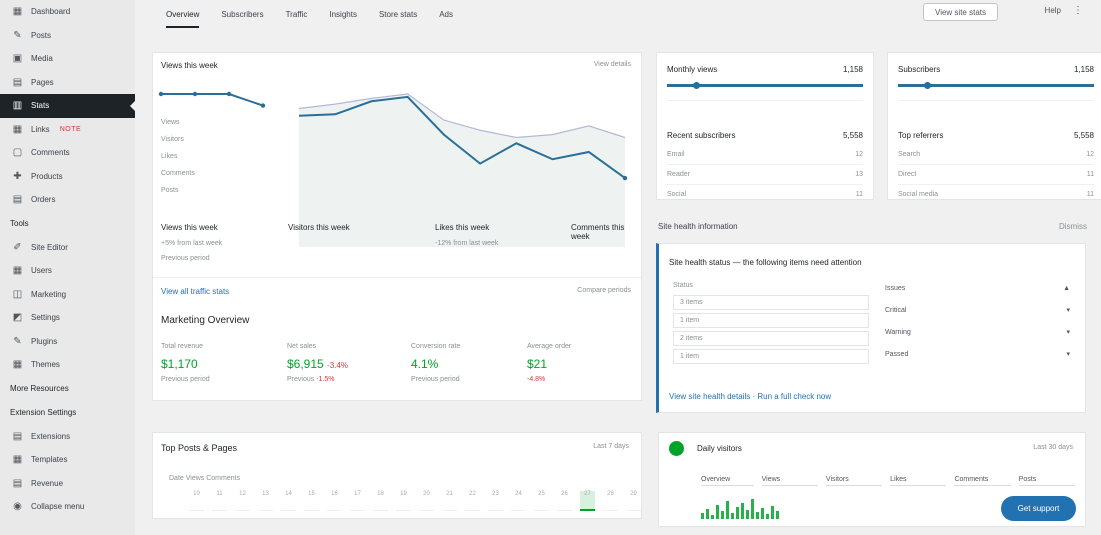 The width and height of the screenshot is (1101, 535). I want to click on chart-tab: Visitors, so click(854, 481).